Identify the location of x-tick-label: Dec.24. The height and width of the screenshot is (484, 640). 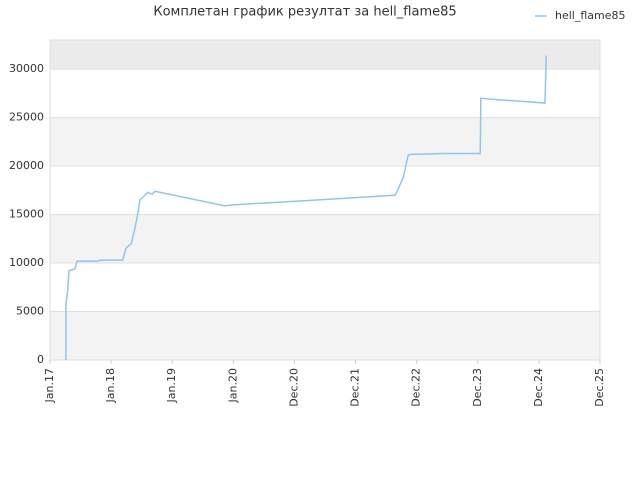
(538, 387).